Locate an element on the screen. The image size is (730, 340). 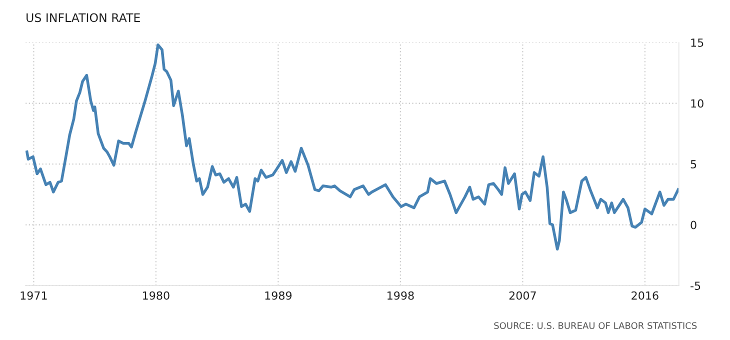
y-tick-label: 5 is located at coordinates (693, 164).